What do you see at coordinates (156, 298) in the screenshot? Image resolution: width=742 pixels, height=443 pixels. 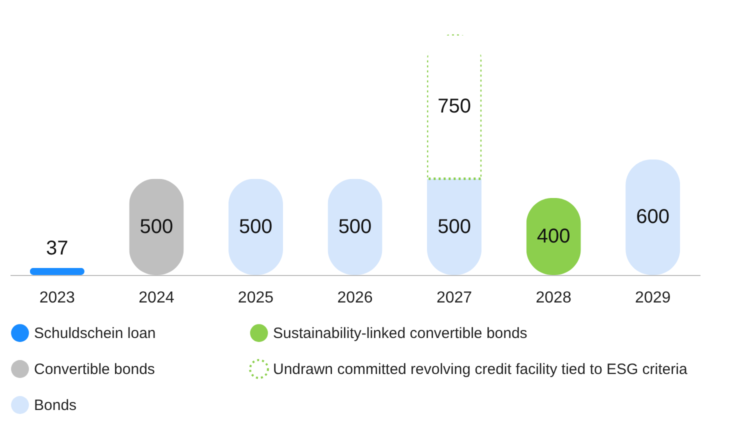 I see `x-tick-label: 2024` at bounding box center [156, 298].